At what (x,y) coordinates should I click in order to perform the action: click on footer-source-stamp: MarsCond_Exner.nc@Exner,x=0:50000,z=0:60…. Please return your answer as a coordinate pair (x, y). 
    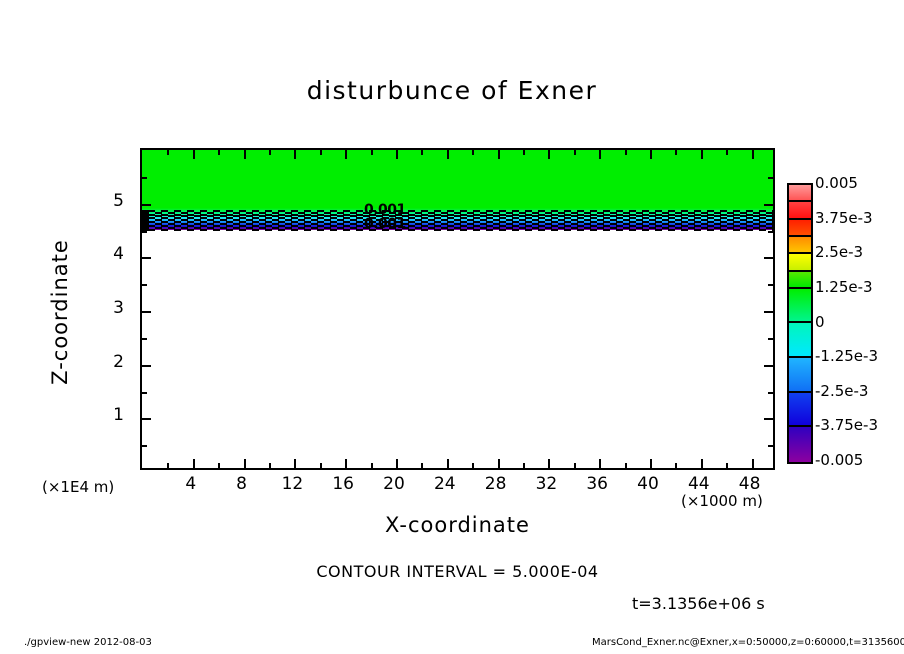
    Looking at the image, I should click on (748, 642).